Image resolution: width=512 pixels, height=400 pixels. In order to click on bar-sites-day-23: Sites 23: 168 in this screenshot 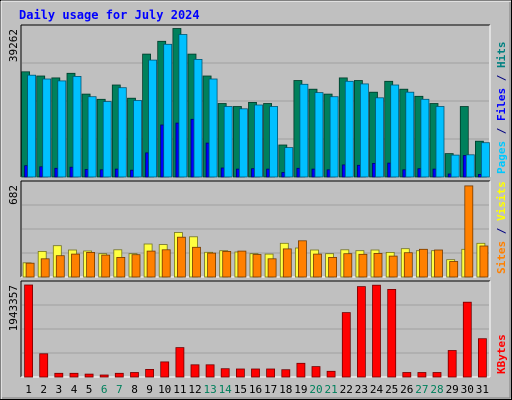, I will do `click(363, 265)`.